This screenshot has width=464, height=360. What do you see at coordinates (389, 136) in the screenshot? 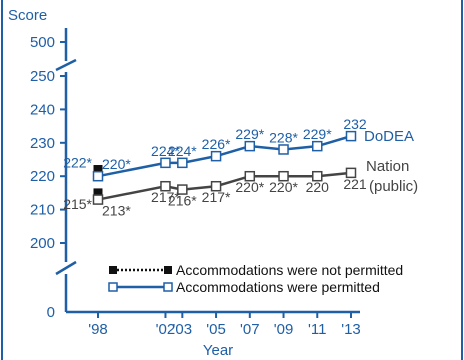
I see `series-name-dodea: DoDEA` at bounding box center [389, 136].